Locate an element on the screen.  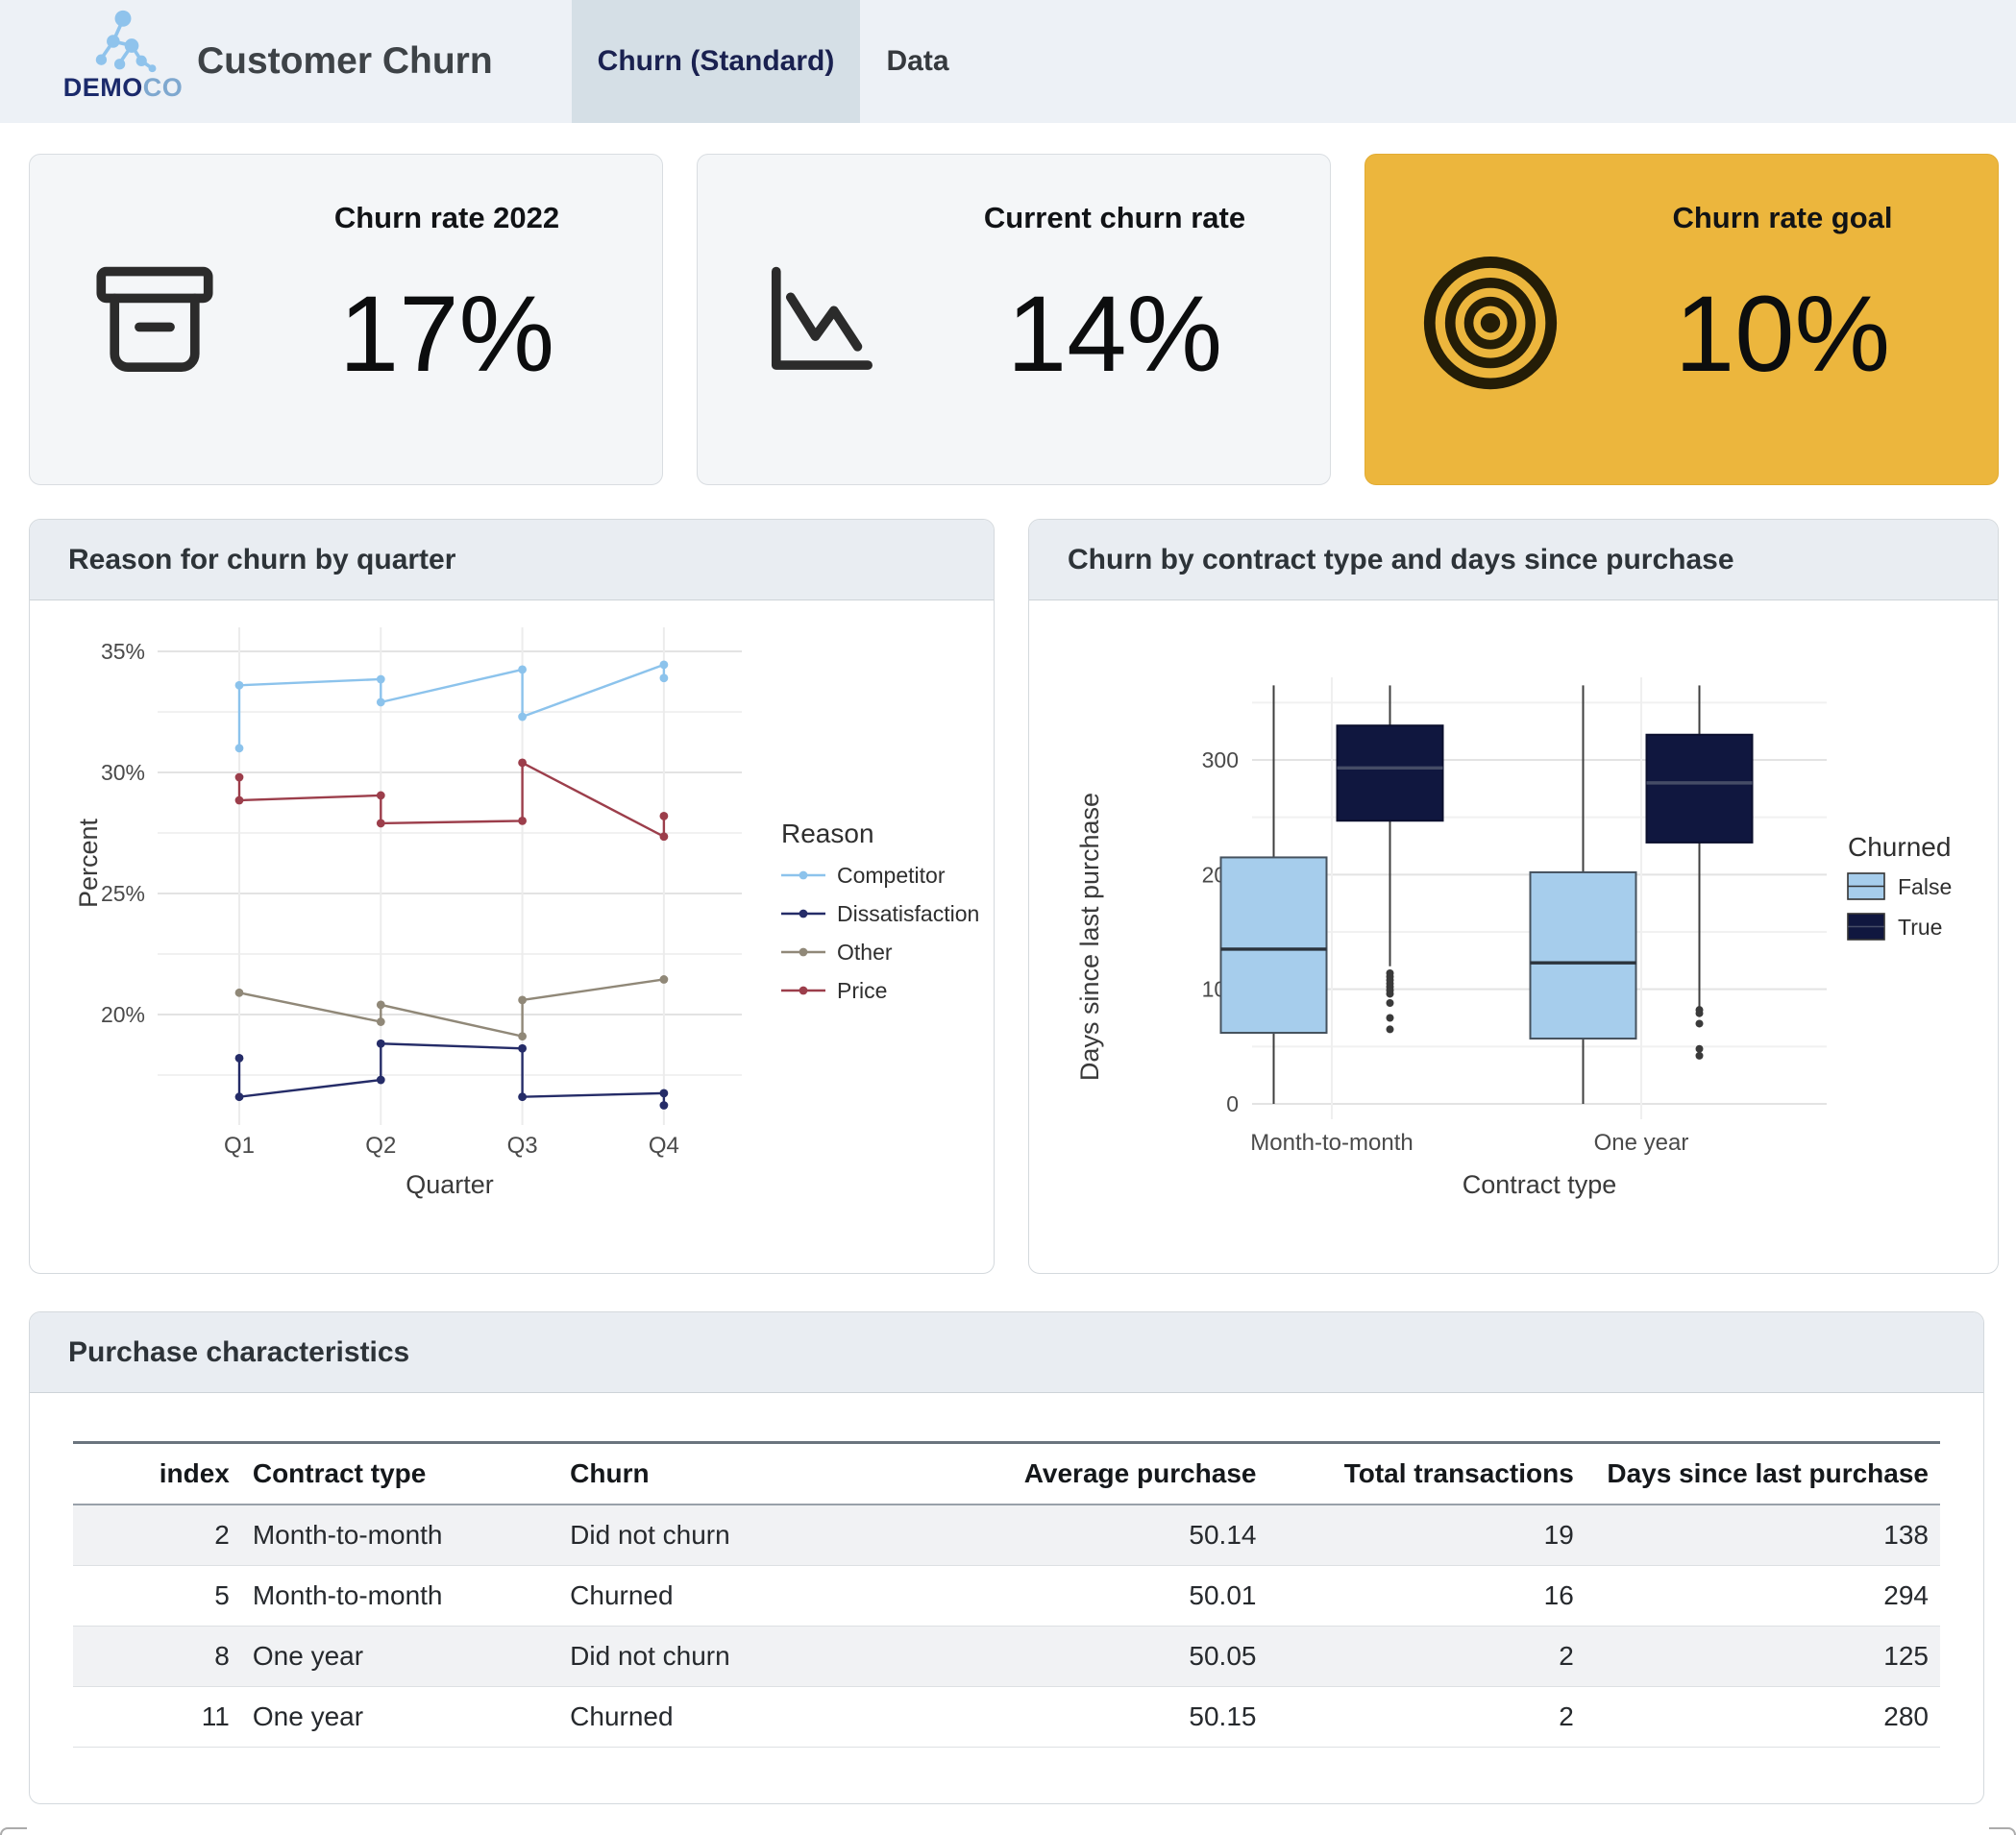
table-cell: 19 is located at coordinates (1426, 1535).